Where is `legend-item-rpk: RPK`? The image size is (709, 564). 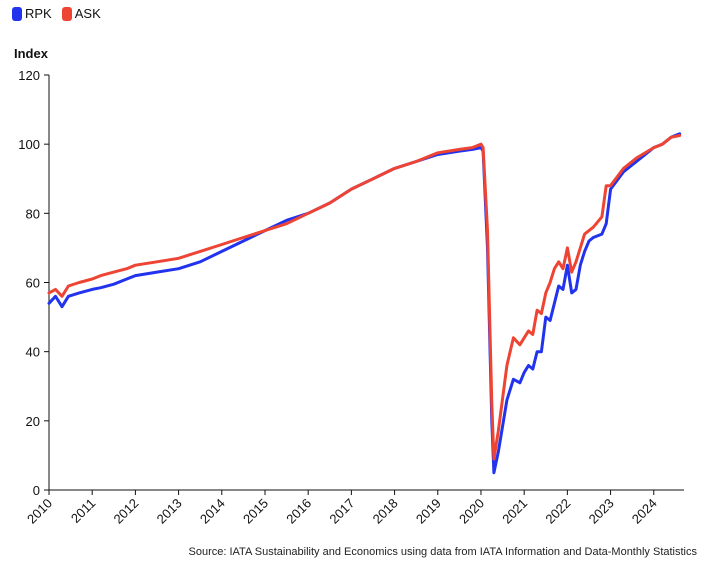 legend-item-rpk: RPK is located at coordinates (32, 13).